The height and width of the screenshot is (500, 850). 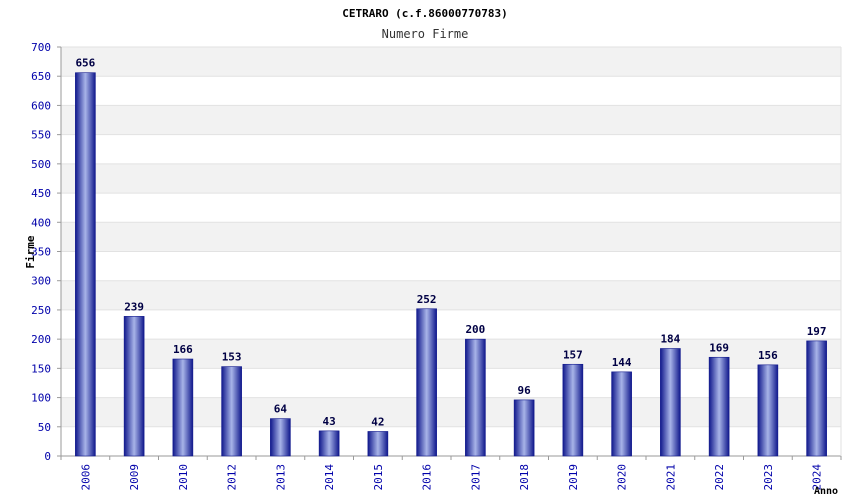 What do you see at coordinates (573, 354) in the screenshot?
I see `value-label-2019: 157` at bounding box center [573, 354].